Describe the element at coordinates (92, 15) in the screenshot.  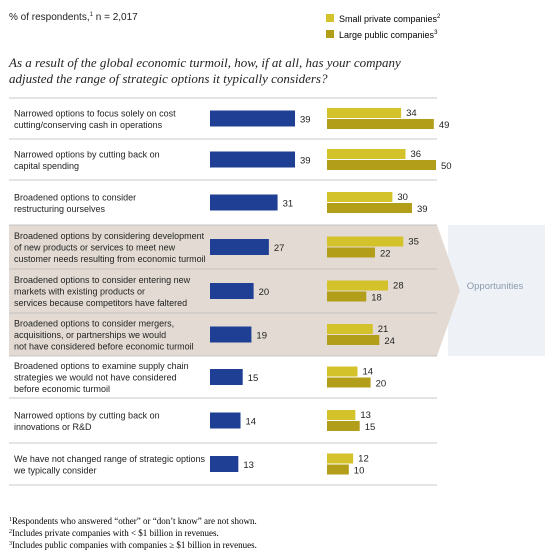
I see `respondents-sup: 1` at that location.